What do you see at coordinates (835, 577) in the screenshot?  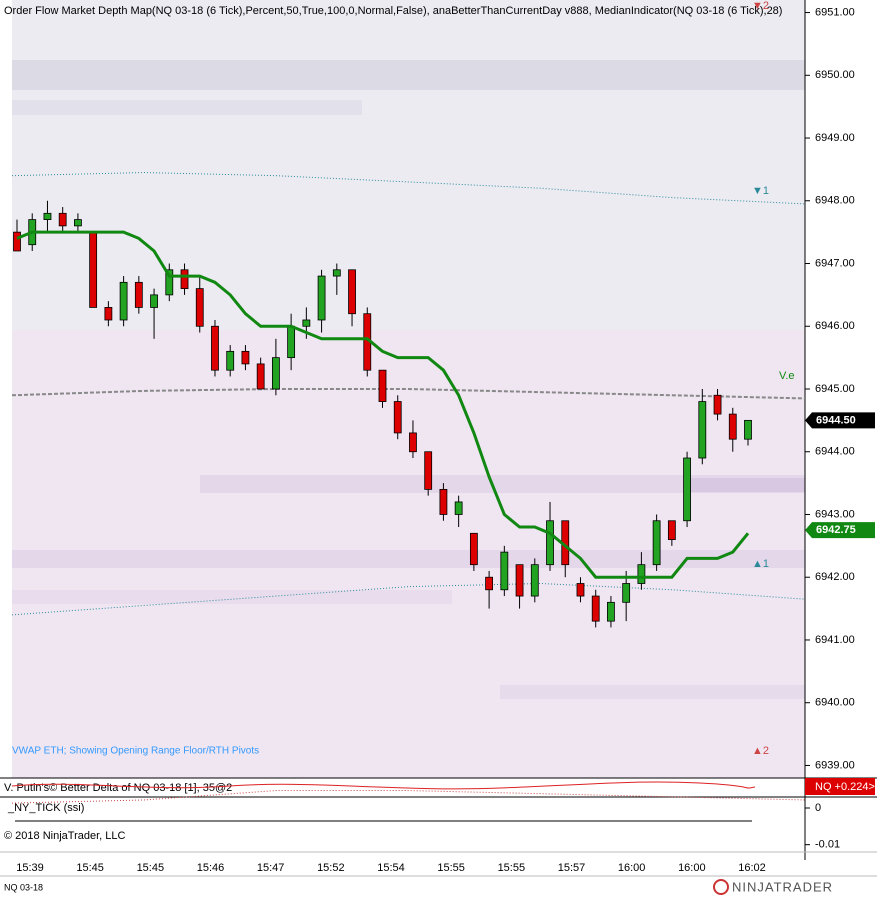 I see `y-tick-label: 6942.00` at bounding box center [835, 577].